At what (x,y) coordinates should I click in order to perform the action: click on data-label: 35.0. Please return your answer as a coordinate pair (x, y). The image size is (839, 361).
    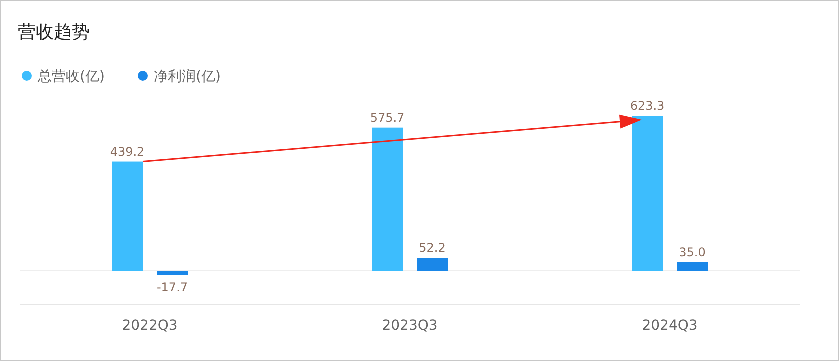
    Looking at the image, I should click on (692, 252).